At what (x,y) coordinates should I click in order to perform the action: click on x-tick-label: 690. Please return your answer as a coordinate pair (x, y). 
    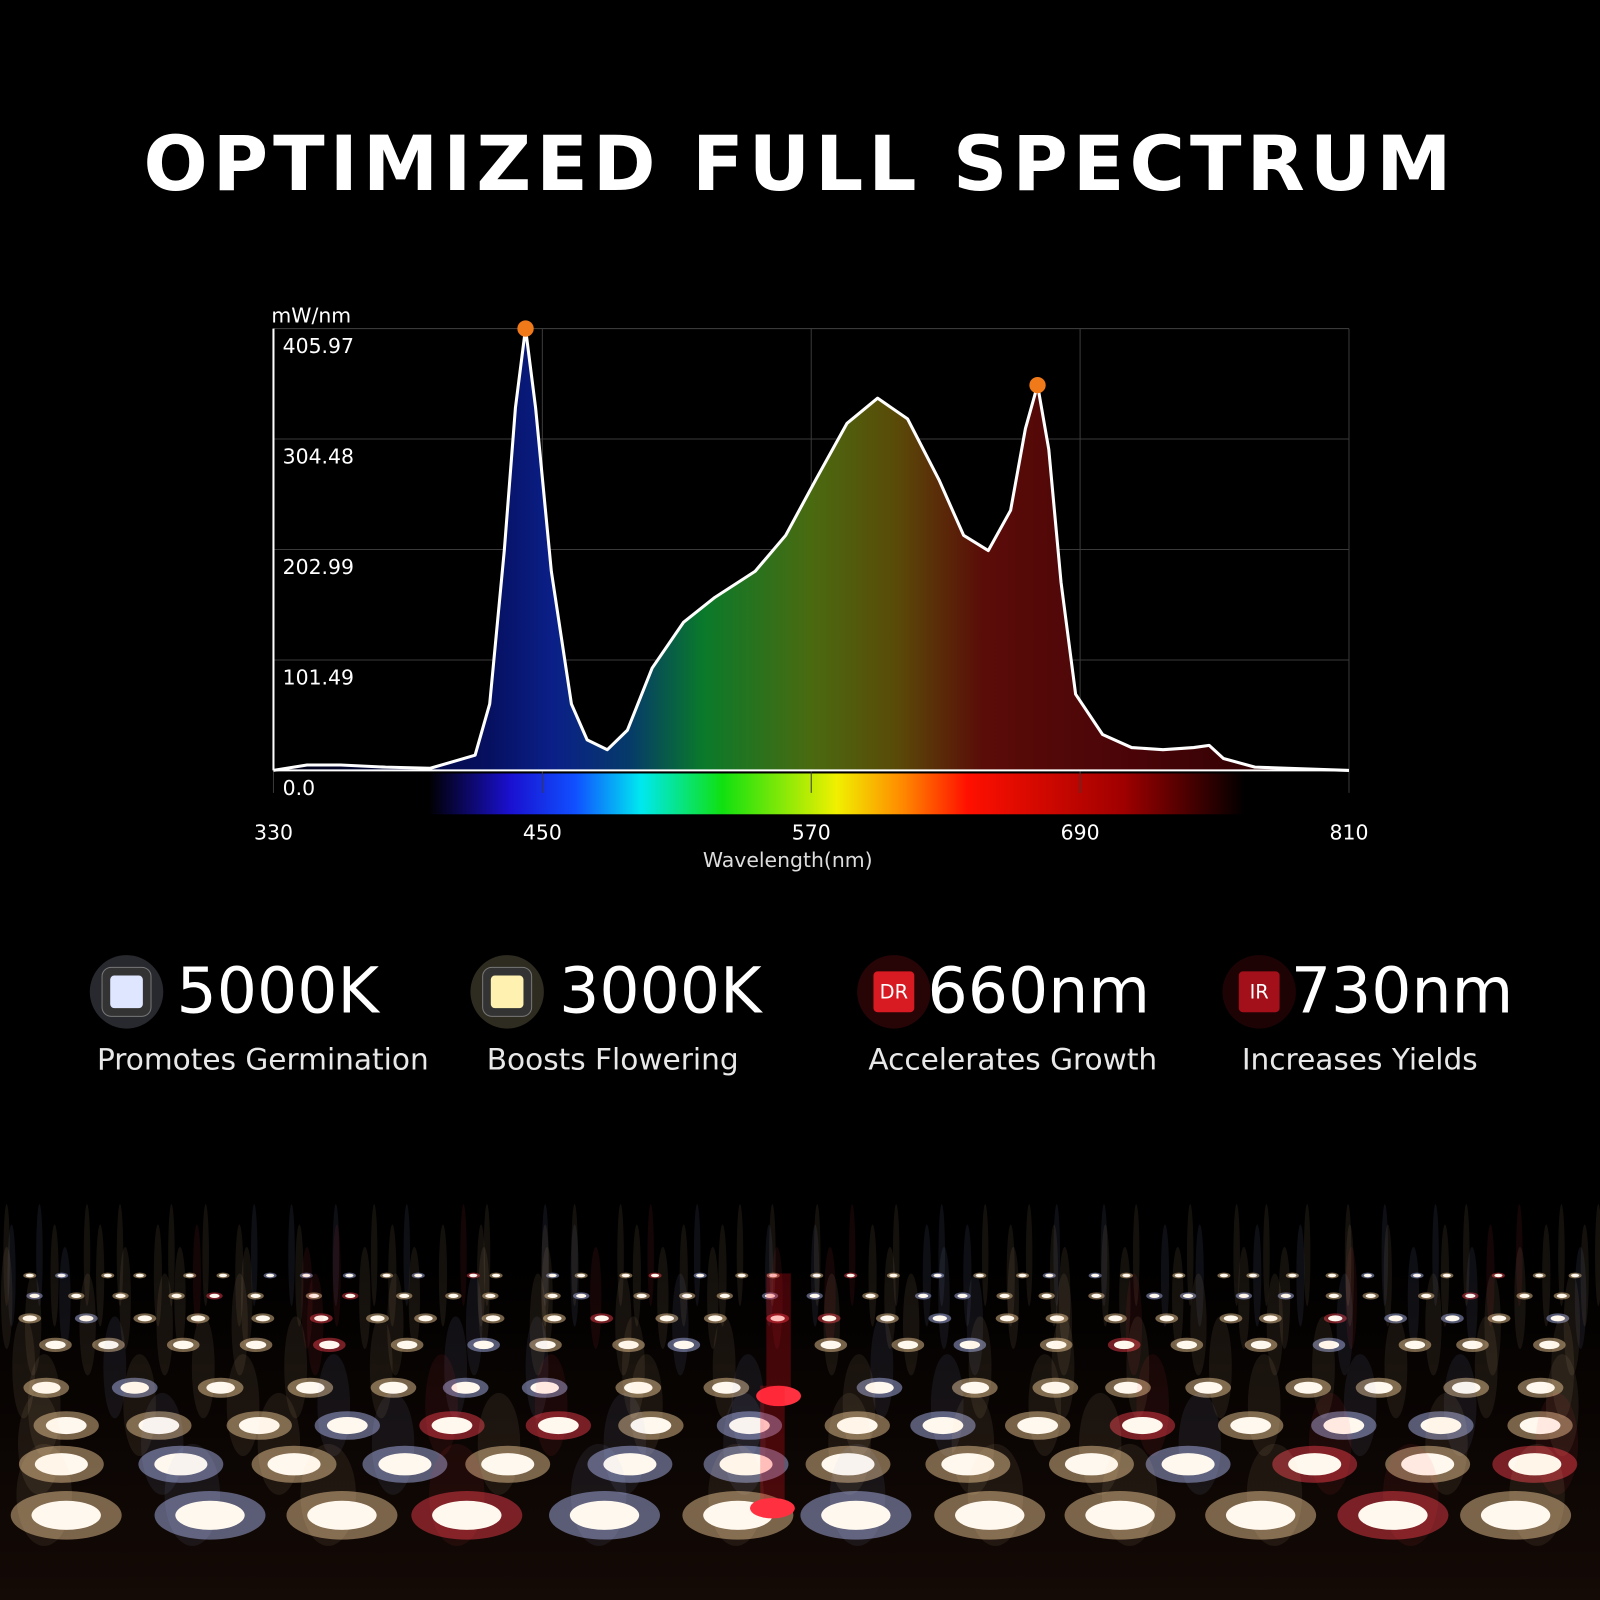
    Looking at the image, I should click on (1080, 833).